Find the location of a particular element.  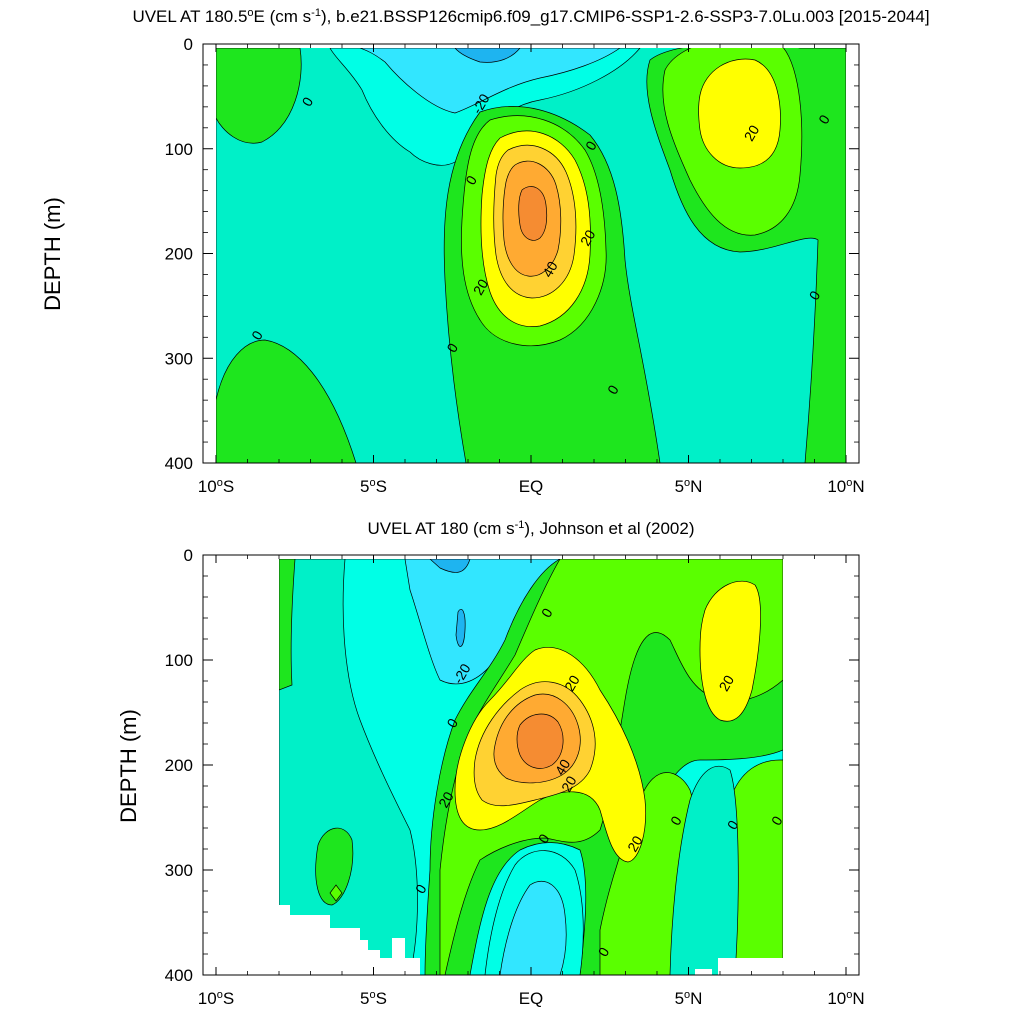

y-axis-label-2: DEPTH (m) is located at coordinates (128, 766).